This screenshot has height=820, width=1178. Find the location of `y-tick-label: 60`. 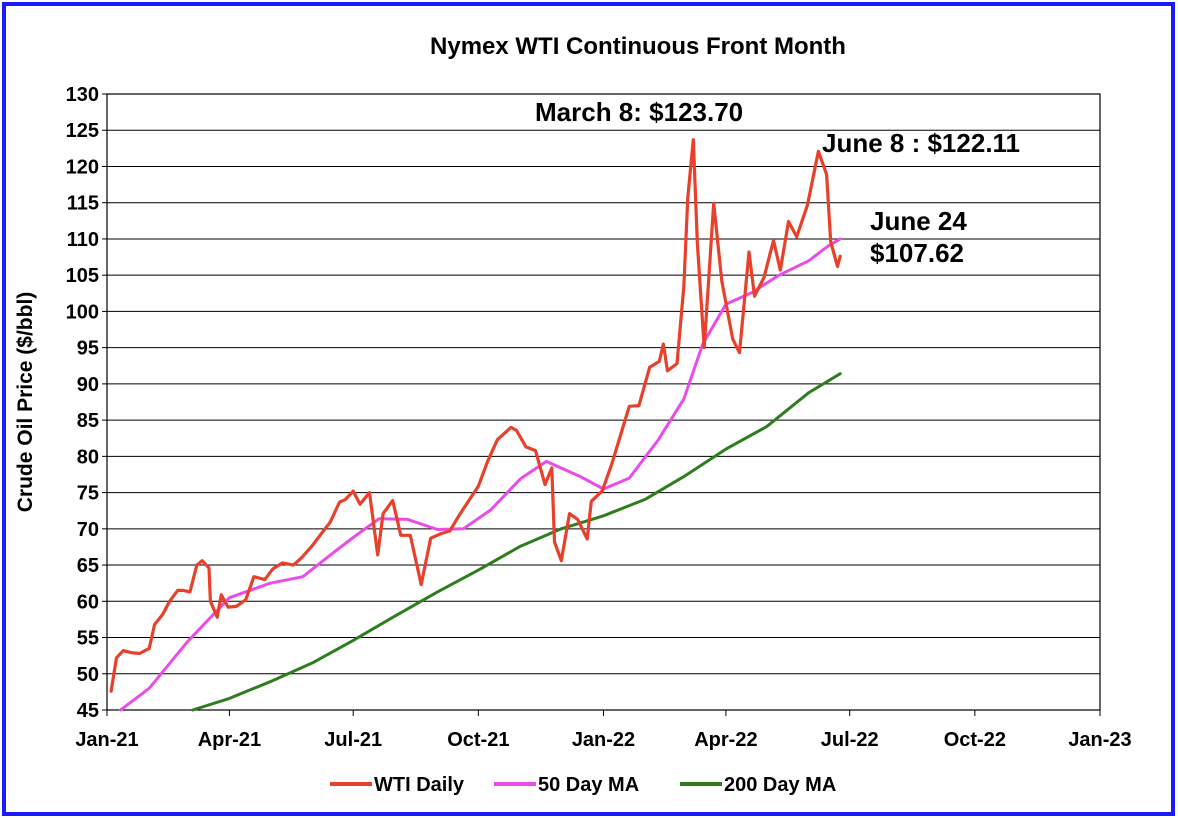

y-tick-label: 60 is located at coordinates (88, 602).